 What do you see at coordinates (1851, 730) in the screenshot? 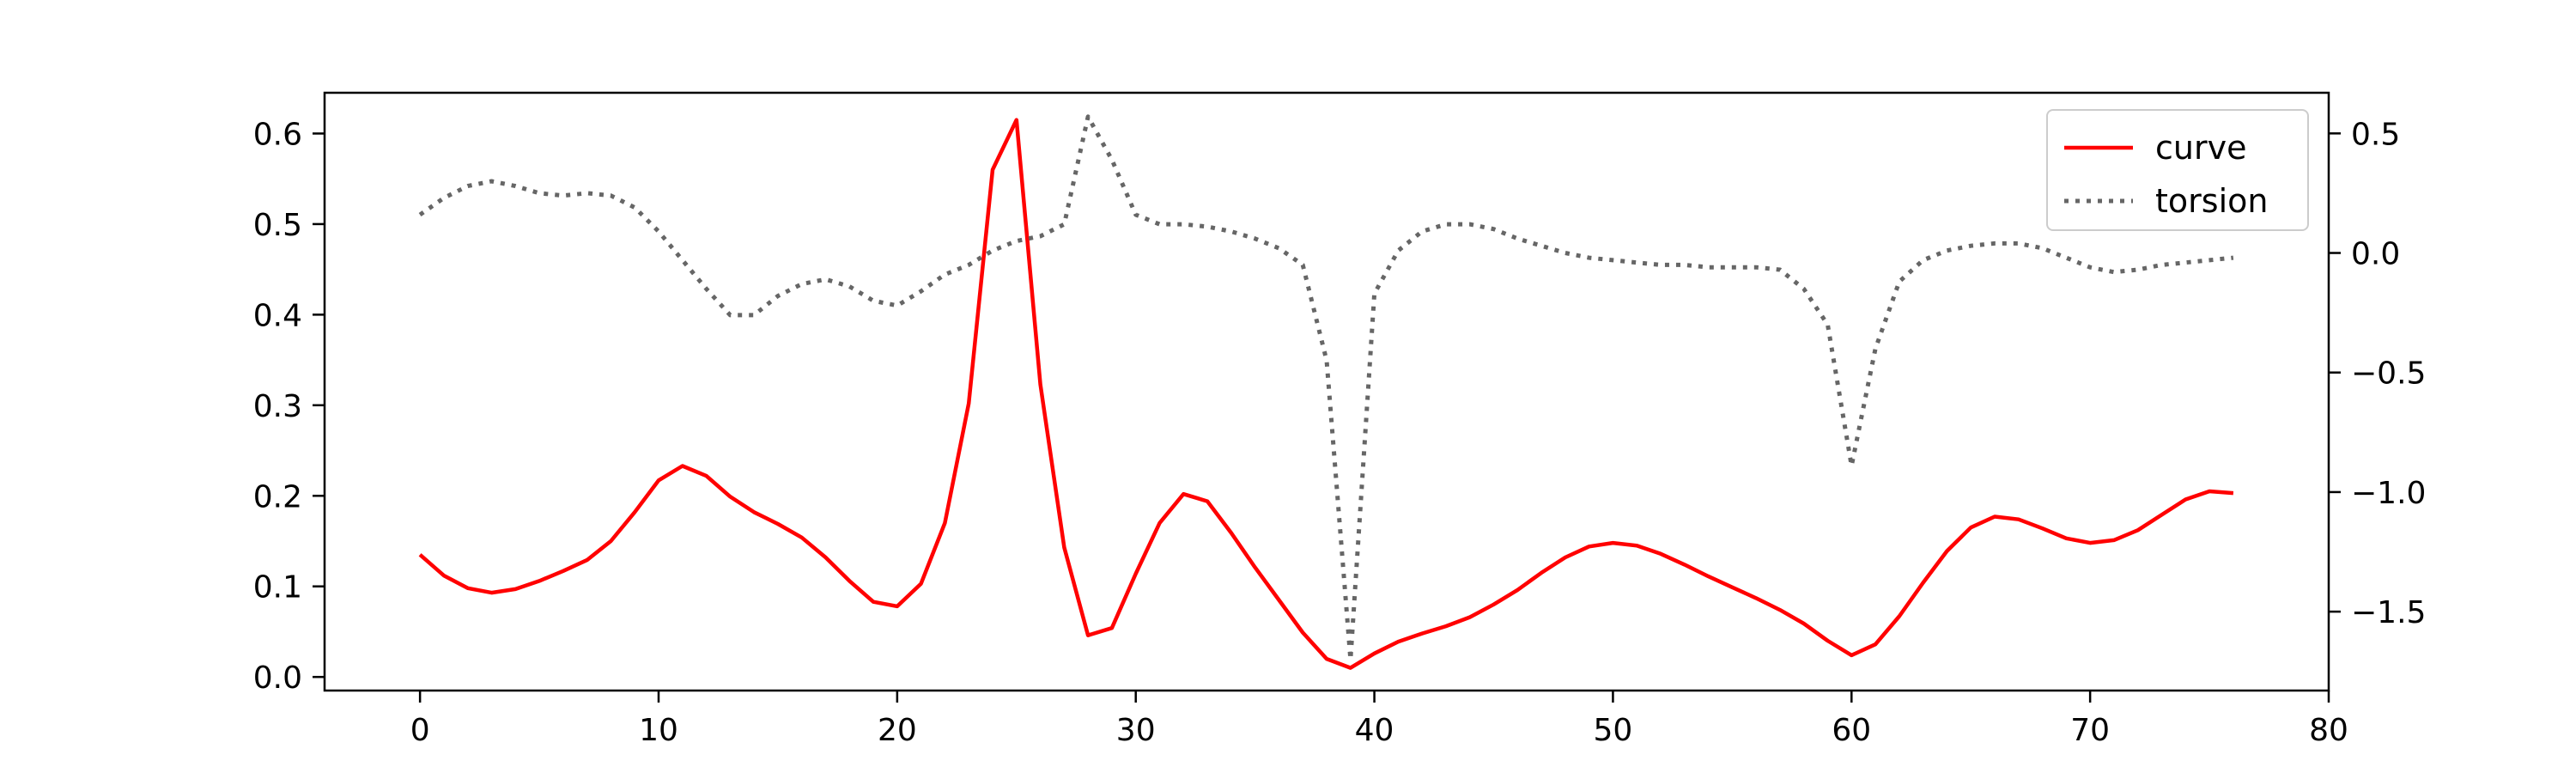
I see `x-tick-label: 60` at bounding box center [1851, 730].